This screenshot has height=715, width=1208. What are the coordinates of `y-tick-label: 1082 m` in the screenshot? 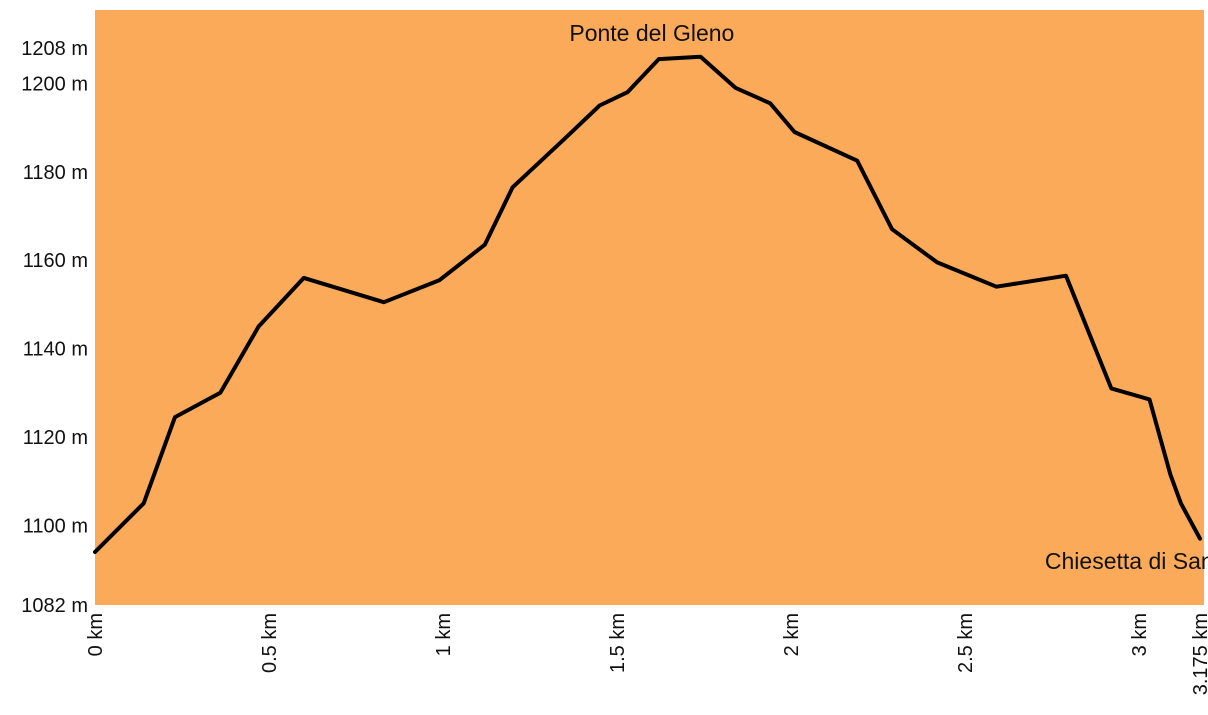 It's located at (54, 606).